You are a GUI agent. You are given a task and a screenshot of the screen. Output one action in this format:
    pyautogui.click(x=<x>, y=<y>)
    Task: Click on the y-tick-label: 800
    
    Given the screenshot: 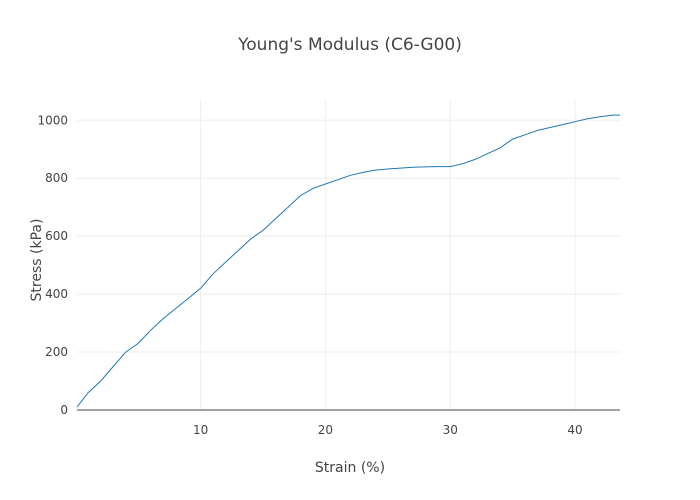 What is the action you would take?
    pyautogui.click(x=56, y=178)
    